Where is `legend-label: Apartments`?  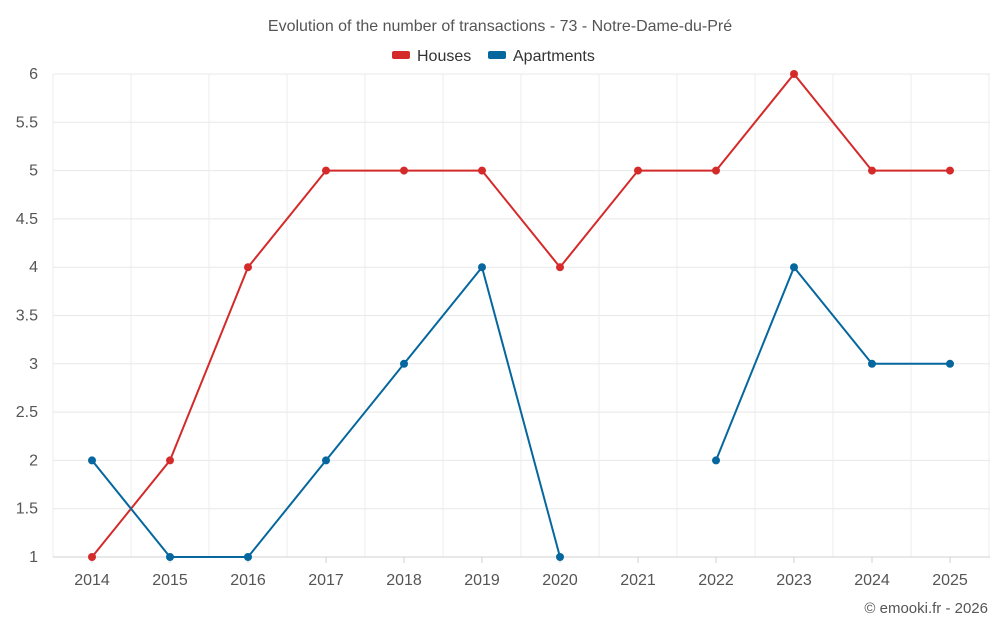
legend-label: Apartments is located at coordinates (554, 56).